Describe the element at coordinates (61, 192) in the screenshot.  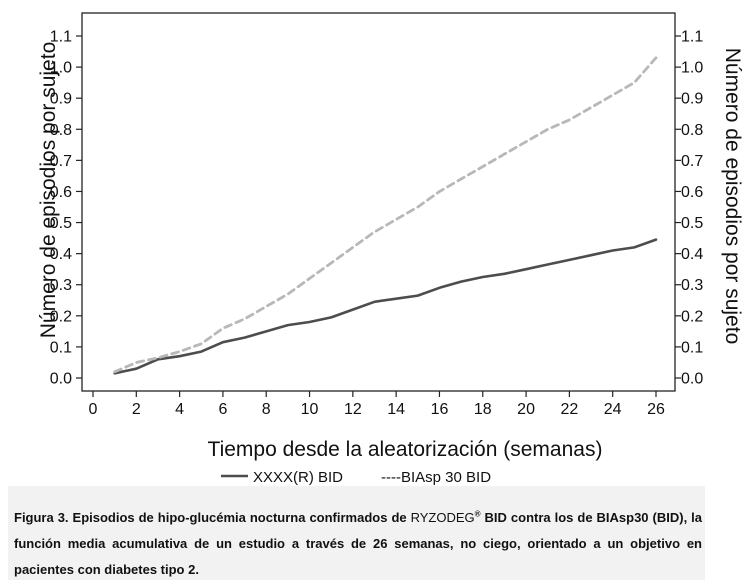
I see `y-left-tick-label: 0.6` at that location.